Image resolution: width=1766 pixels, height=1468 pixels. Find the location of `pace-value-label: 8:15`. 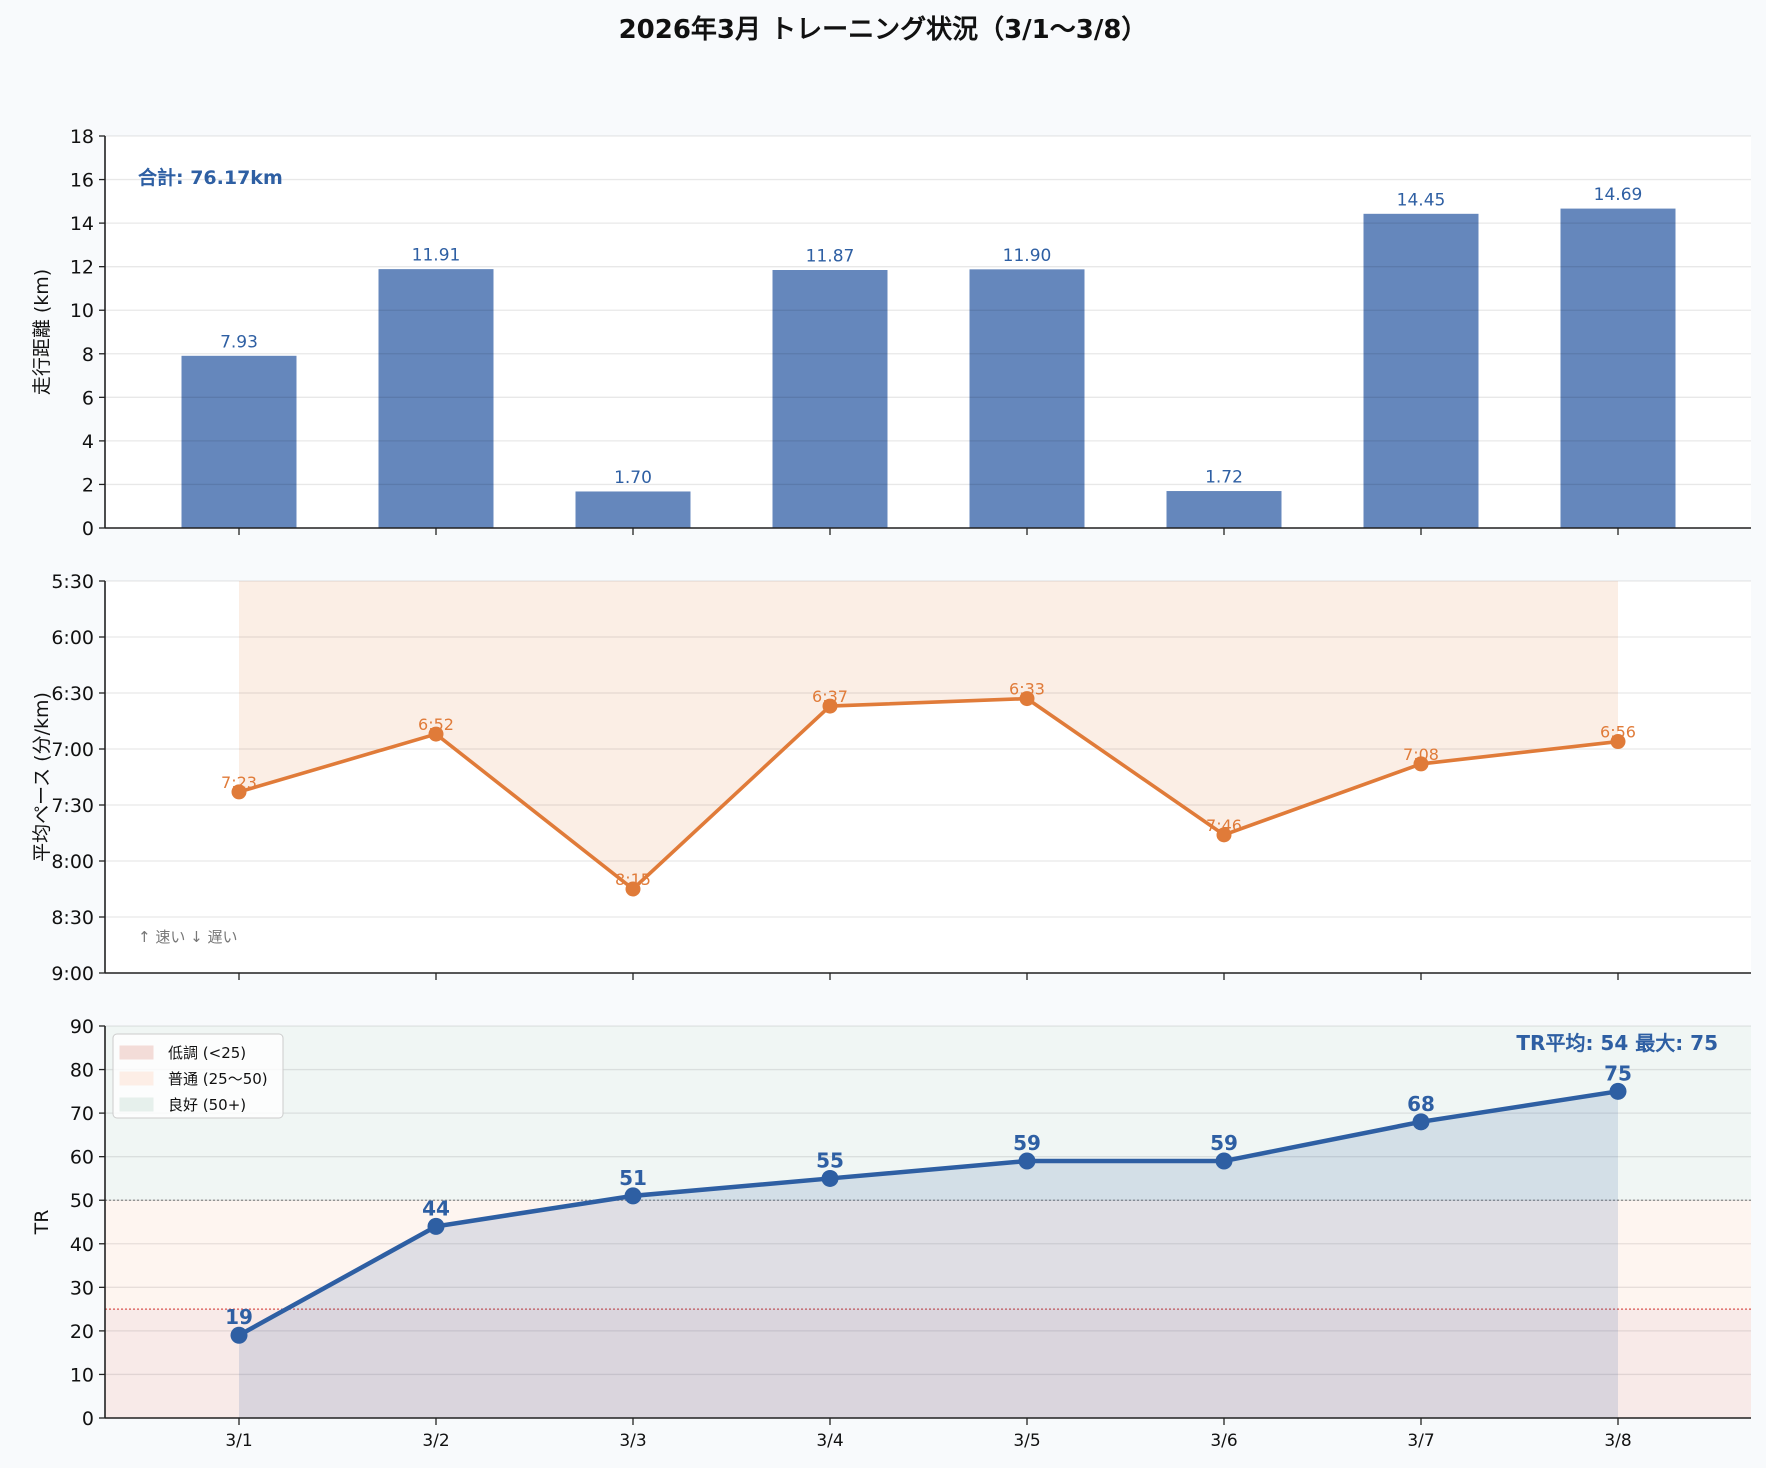

pace-value-label: 8:15 is located at coordinates (633, 879).